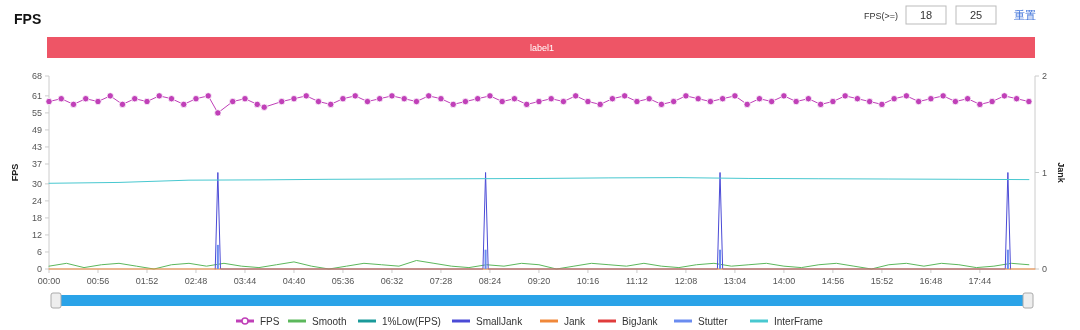  Describe the element at coordinates (735, 281) in the screenshot. I see `x-tick-label: 13:04` at that location.